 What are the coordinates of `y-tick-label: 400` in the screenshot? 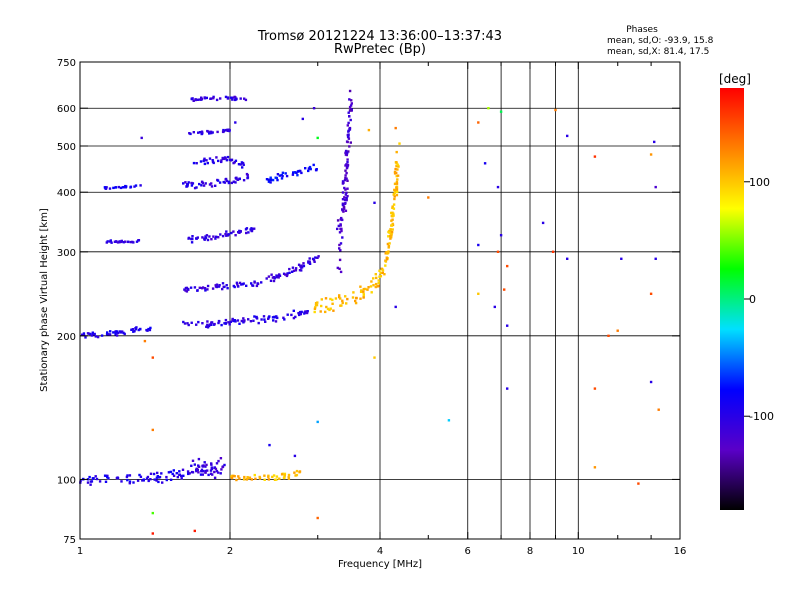 It's located at (66, 193).